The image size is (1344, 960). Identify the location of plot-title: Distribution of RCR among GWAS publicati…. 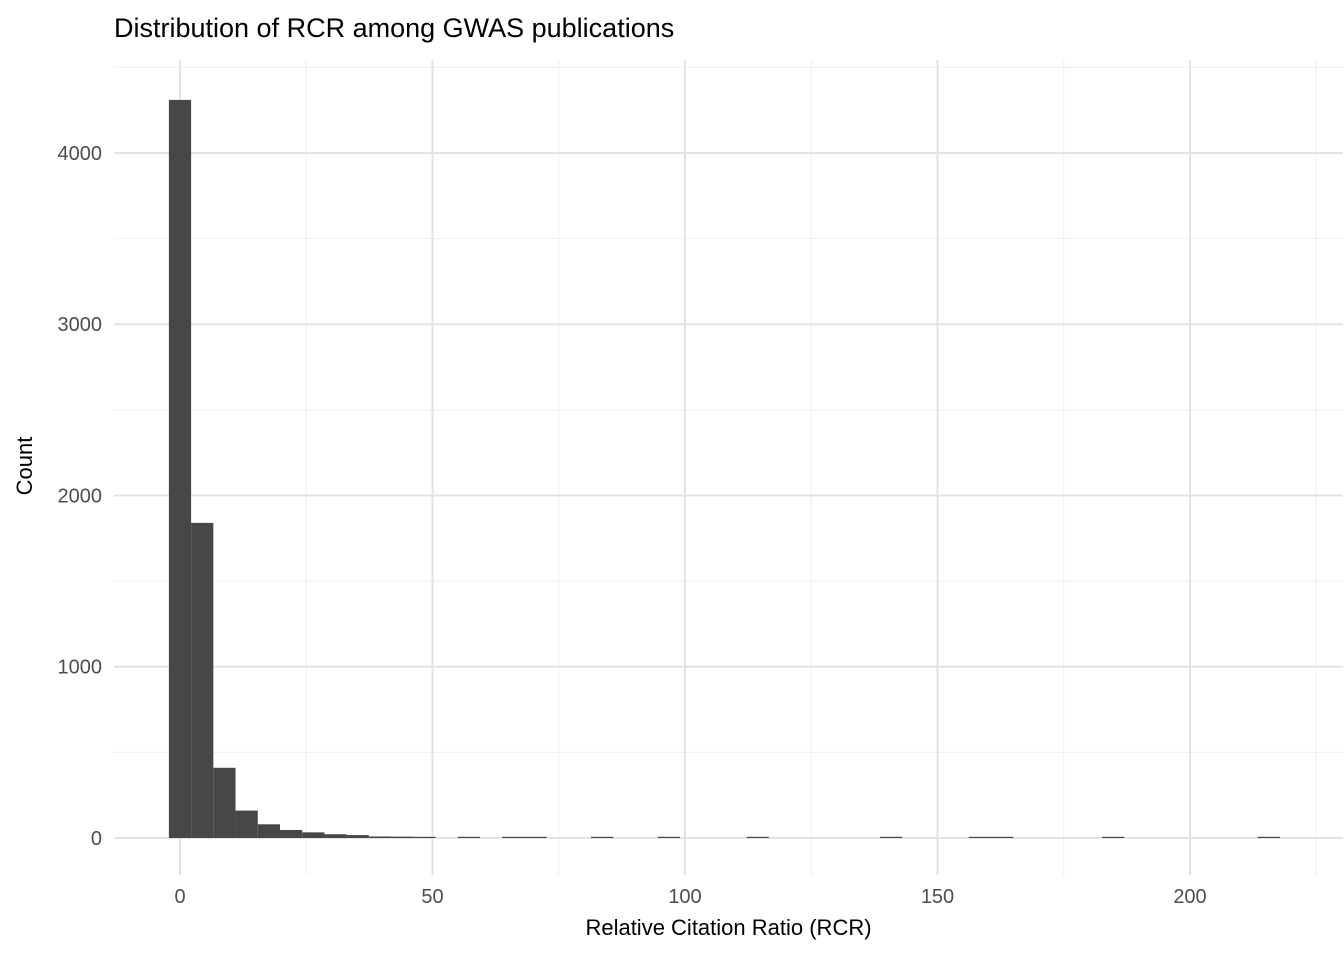
(394, 28).